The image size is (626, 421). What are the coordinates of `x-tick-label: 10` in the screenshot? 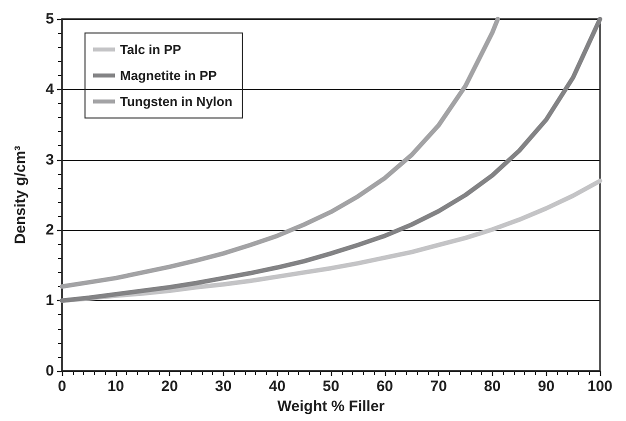 It's located at (115, 386).